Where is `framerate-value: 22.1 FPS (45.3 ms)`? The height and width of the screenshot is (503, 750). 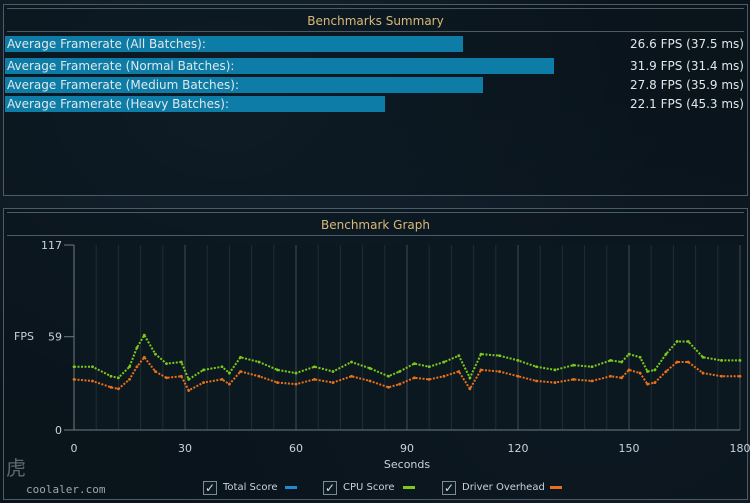 framerate-value: 22.1 FPS (45.3 ms) is located at coordinates (687, 104).